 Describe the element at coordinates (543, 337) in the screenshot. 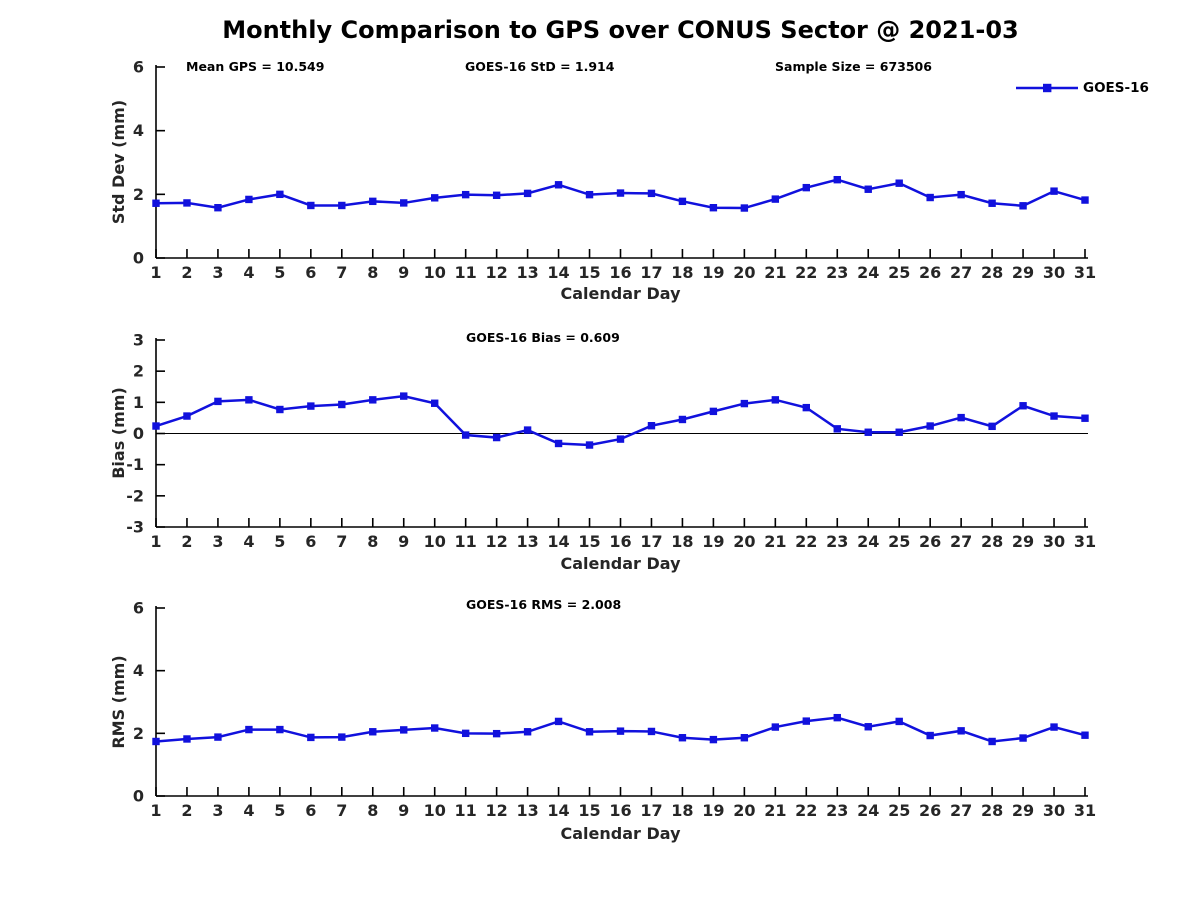

I see `annotation-goes16-bias: GOES-16 Bias = 0.609` at that location.